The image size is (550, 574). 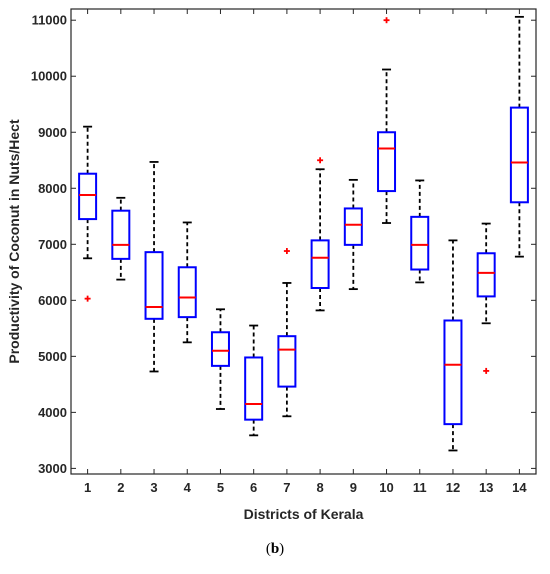 I want to click on x-tick-label: 11, so click(x=420, y=487).